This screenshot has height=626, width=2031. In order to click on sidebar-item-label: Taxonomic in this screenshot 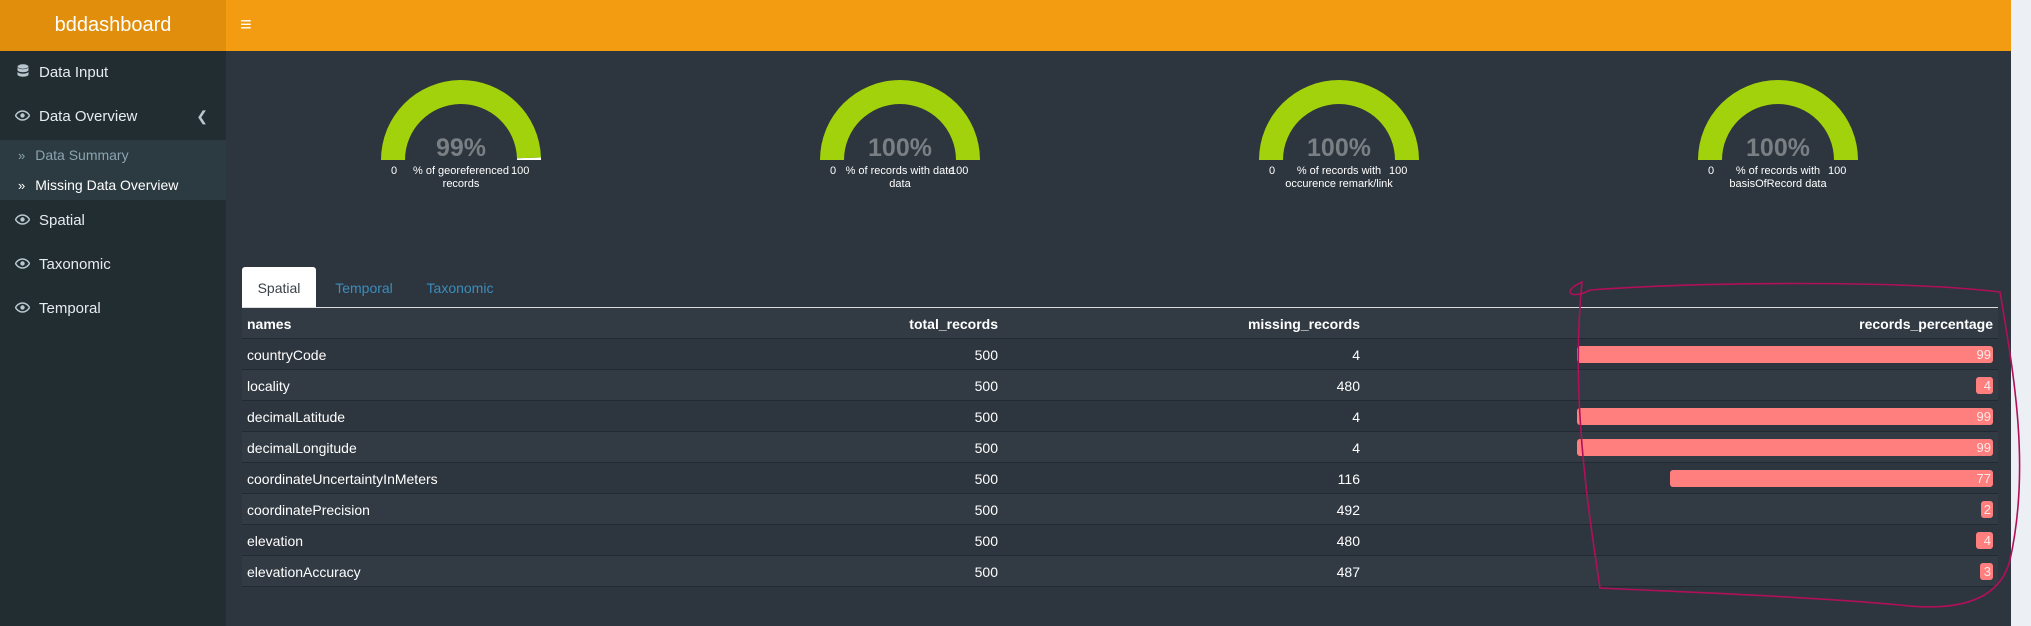, I will do `click(75, 264)`.